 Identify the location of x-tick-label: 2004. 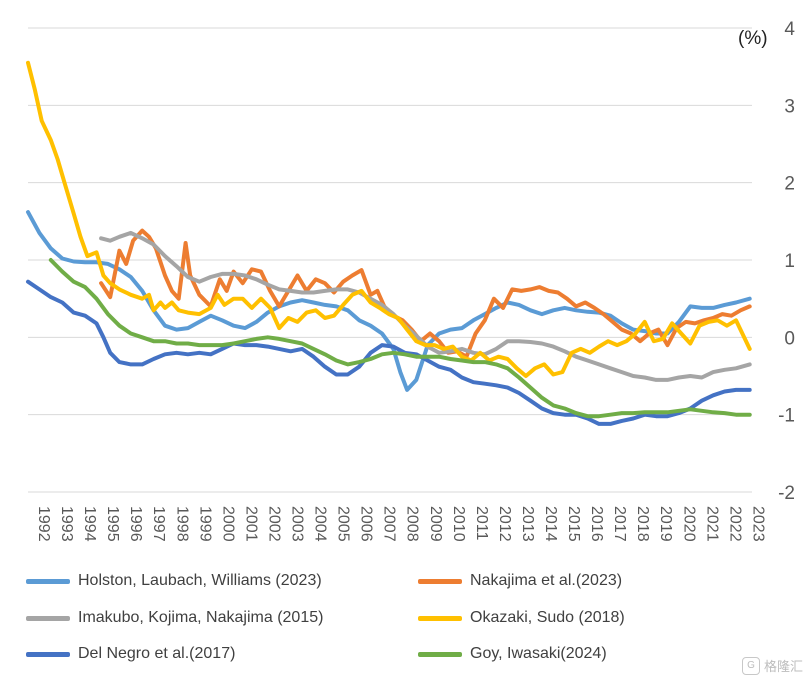
(320, 524).